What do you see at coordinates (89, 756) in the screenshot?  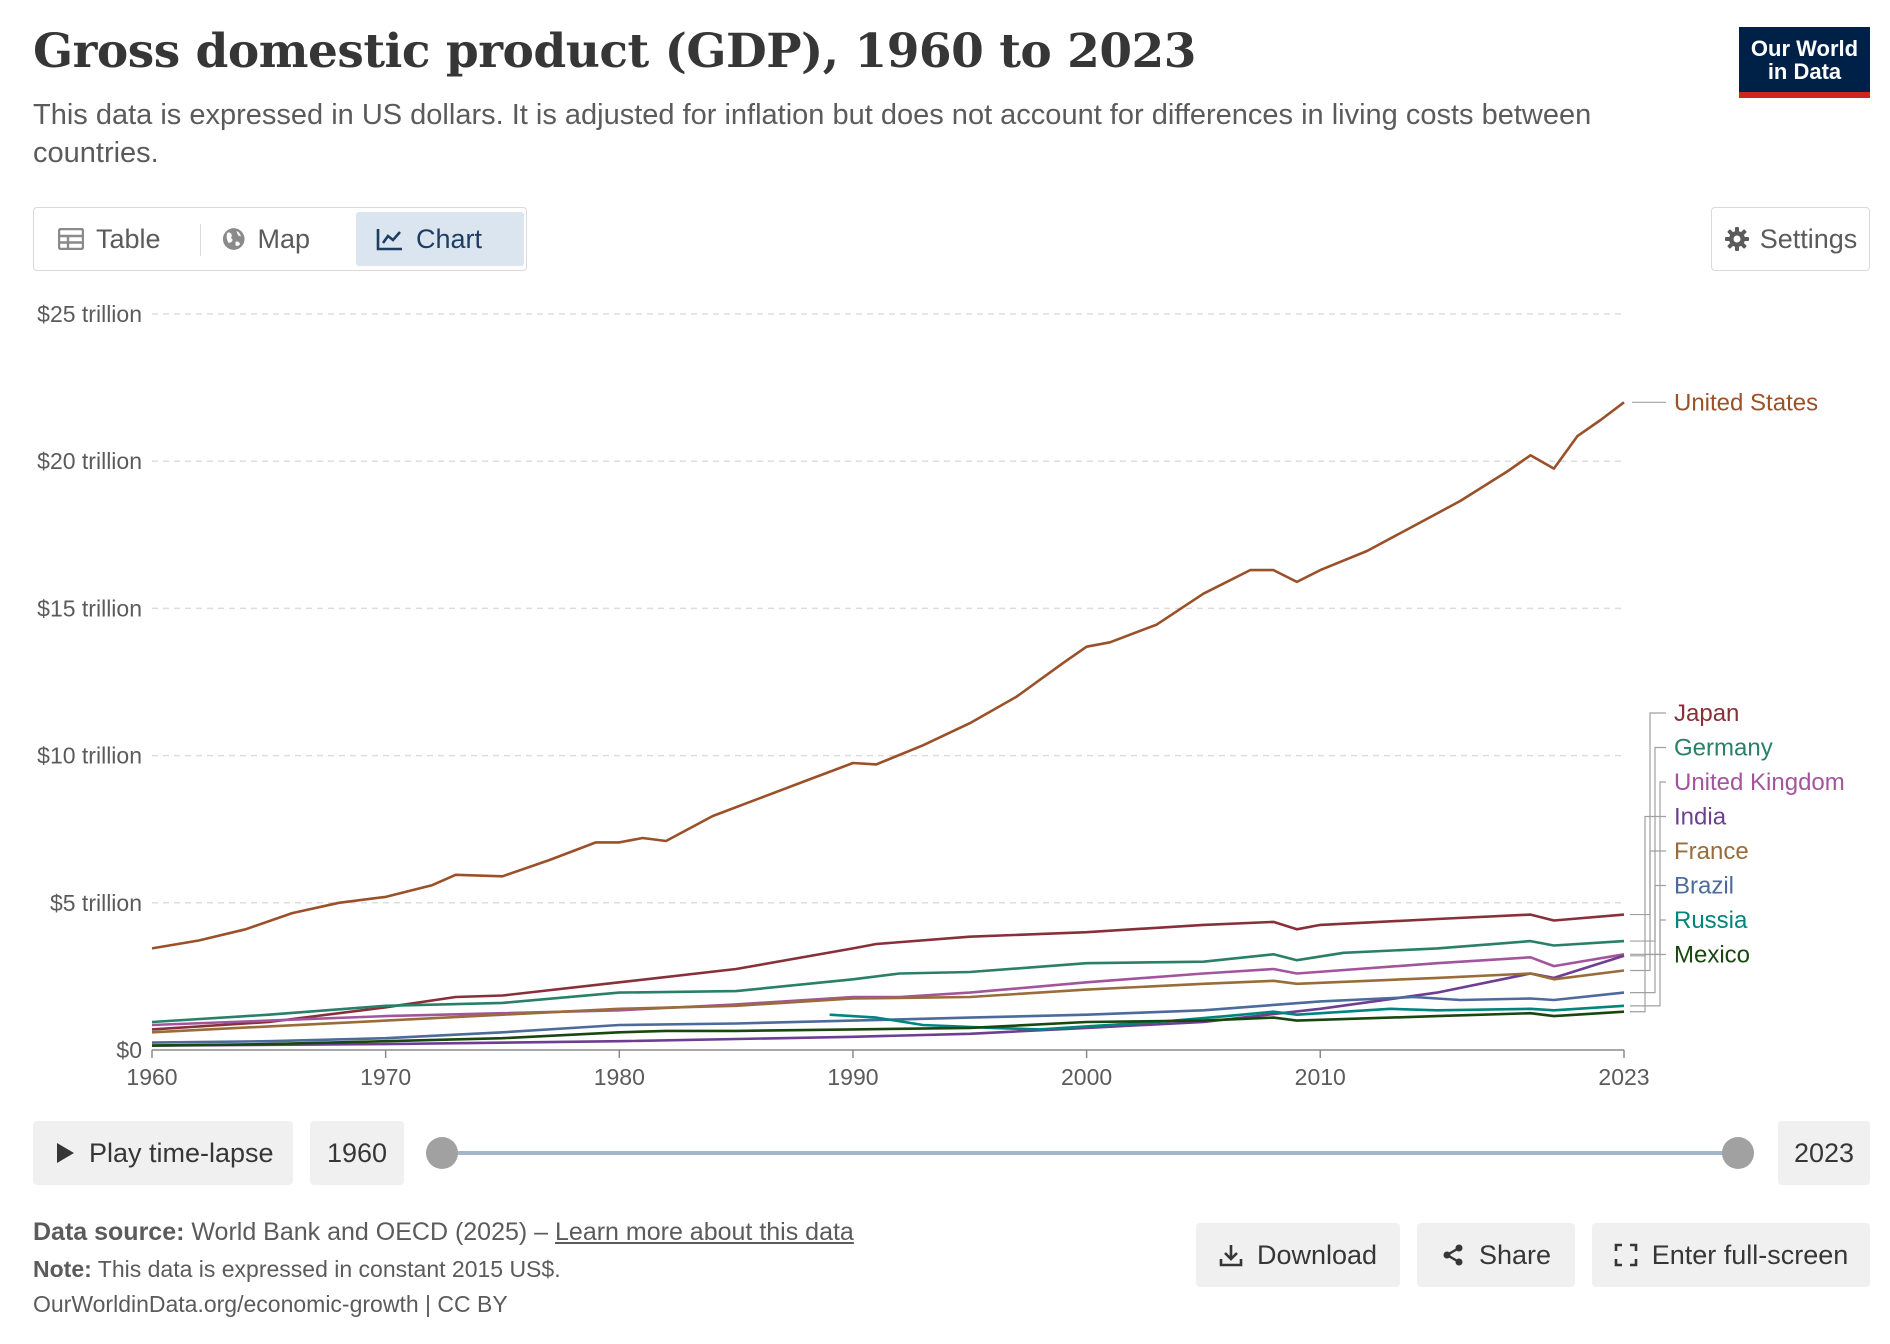 I see `y-tick-label: $10 trillion` at bounding box center [89, 756].